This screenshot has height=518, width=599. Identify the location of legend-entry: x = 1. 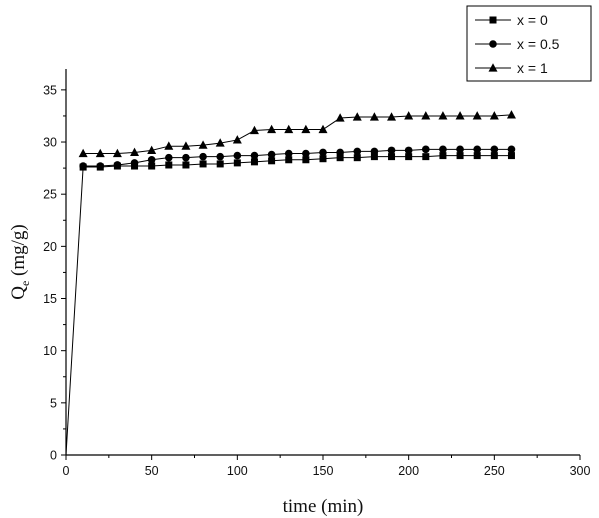
(511, 68).